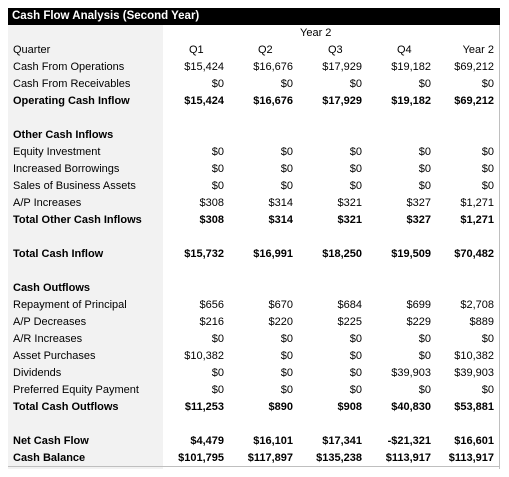 The image size is (509, 477). What do you see at coordinates (254, 84) in the screenshot?
I see `table-row: Cash From Receivables $0 $0 $0 $0 $0` at bounding box center [254, 84].